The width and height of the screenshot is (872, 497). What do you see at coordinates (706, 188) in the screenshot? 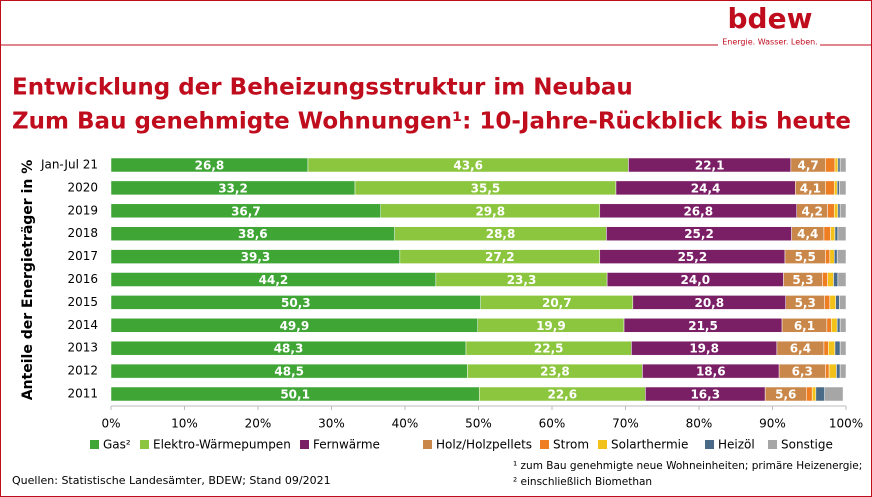
I see `data-label: 24,4` at bounding box center [706, 188].